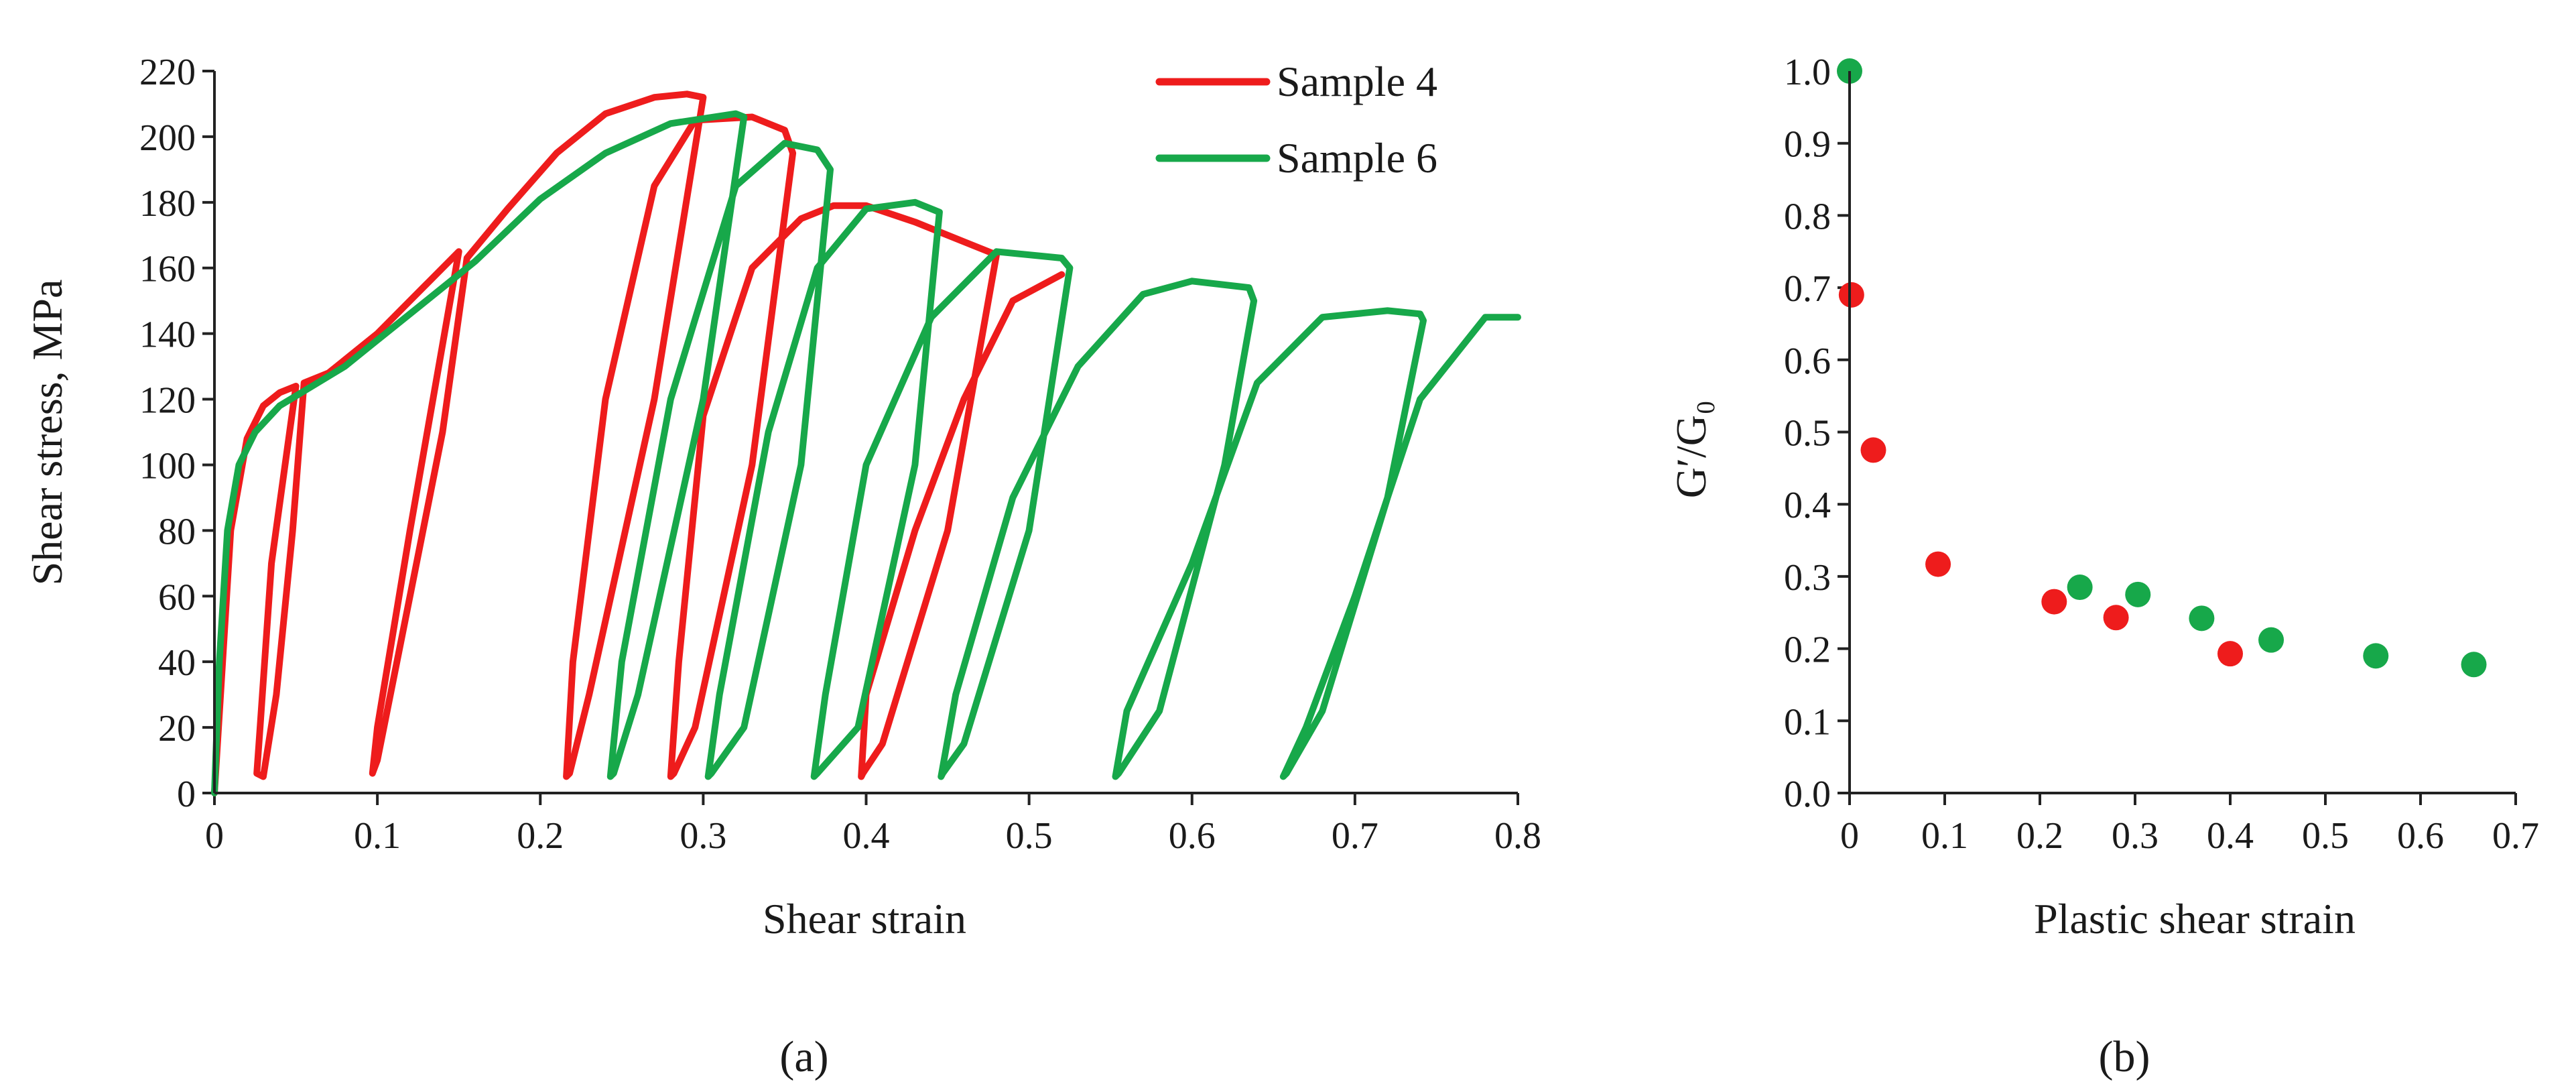 This screenshot has width=2576, height=1090. Describe the element at coordinates (1807, 72) in the screenshot. I see `panel-b-y-tick-label: 1.0` at that location.